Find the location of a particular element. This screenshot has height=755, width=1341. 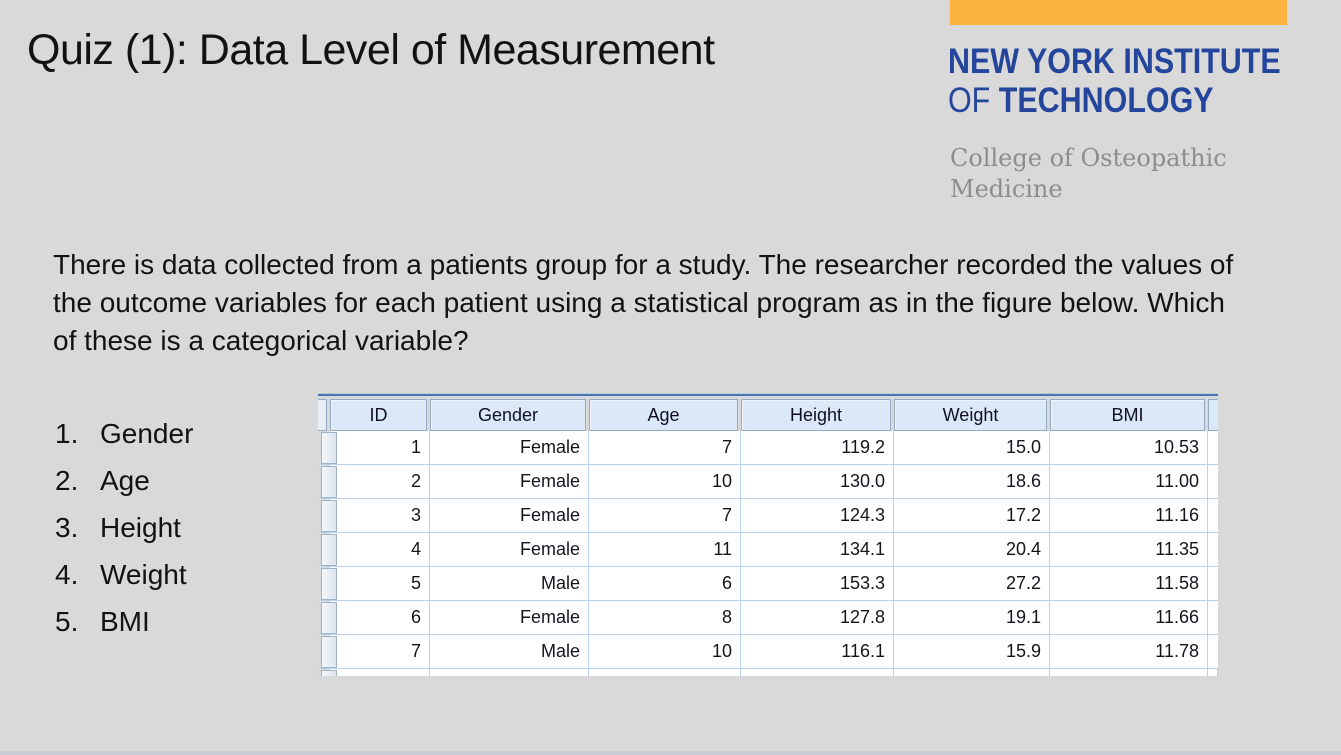

option-number: 4. is located at coordinates (67, 574).